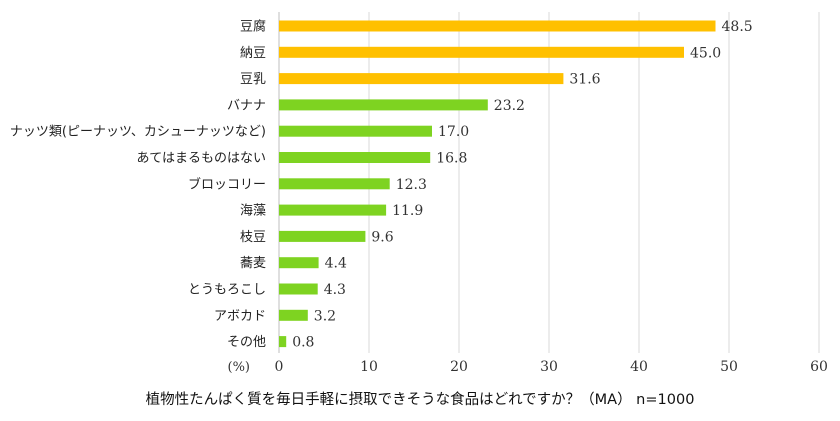  What do you see at coordinates (451, 159) in the screenshot?
I see `data-label: 16.8` at bounding box center [451, 159].